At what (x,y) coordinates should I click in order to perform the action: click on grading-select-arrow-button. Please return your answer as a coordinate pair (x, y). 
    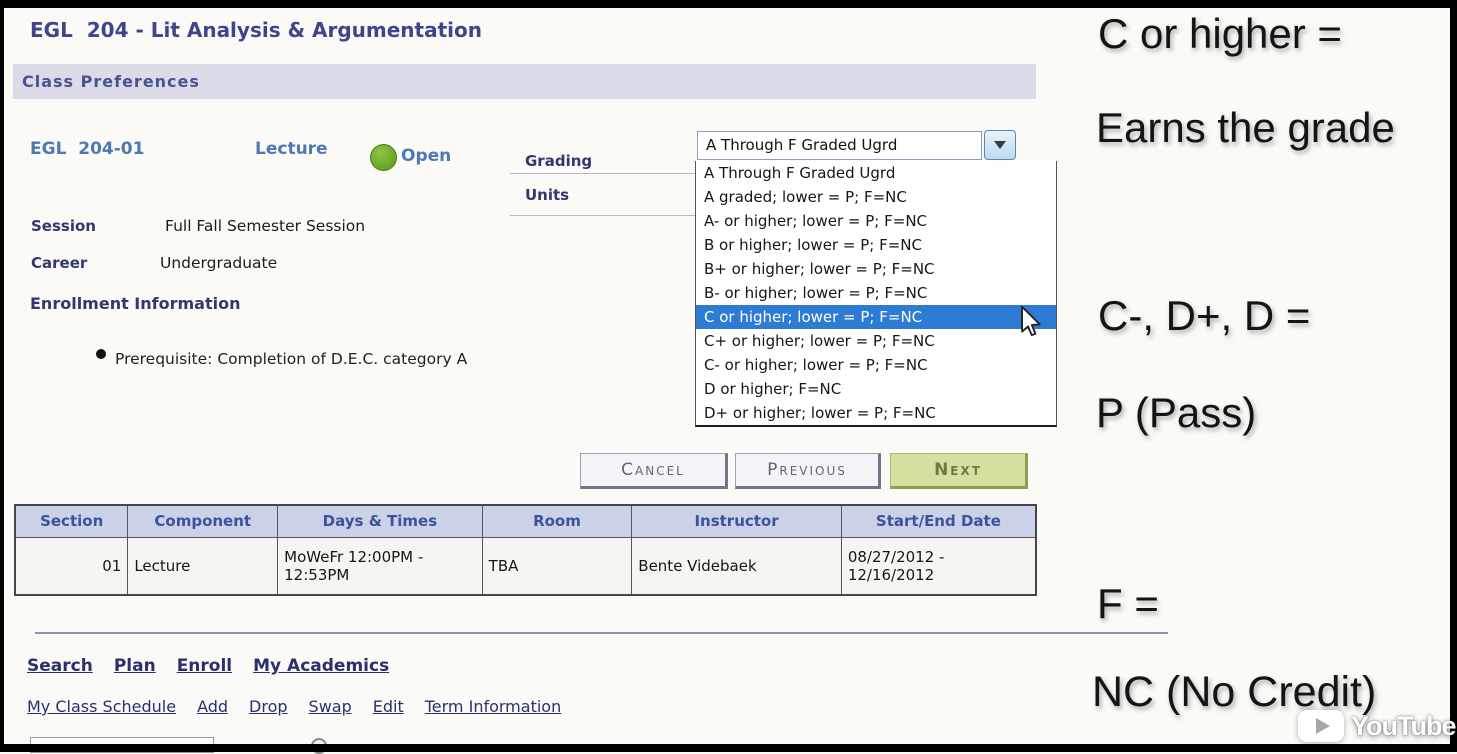
    Looking at the image, I should click on (1000, 145).